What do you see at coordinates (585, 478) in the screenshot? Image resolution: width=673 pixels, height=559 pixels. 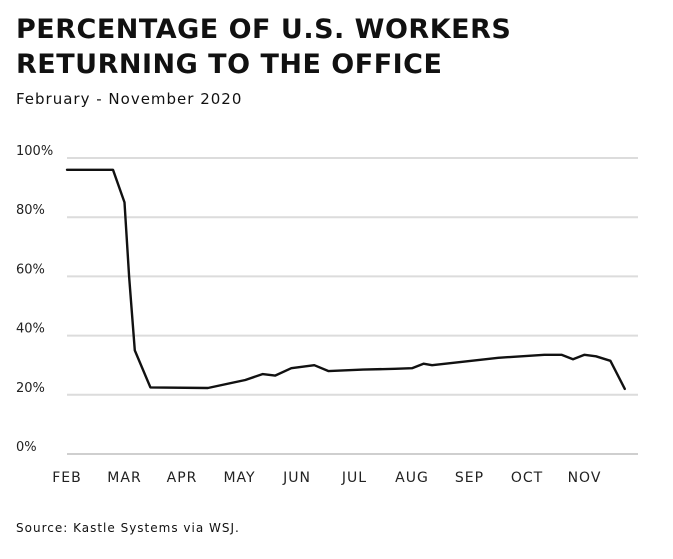 I see `x-tick-label: NOV` at bounding box center [585, 478].